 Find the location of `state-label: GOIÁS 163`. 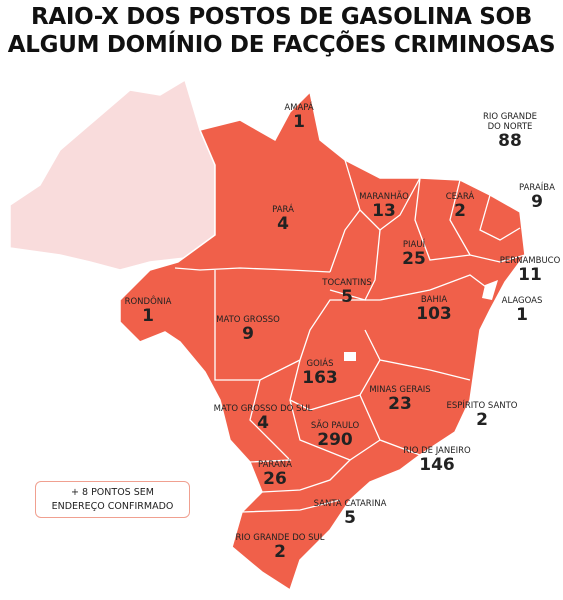

state-label: GOIÁS 163 is located at coordinates (320, 373).